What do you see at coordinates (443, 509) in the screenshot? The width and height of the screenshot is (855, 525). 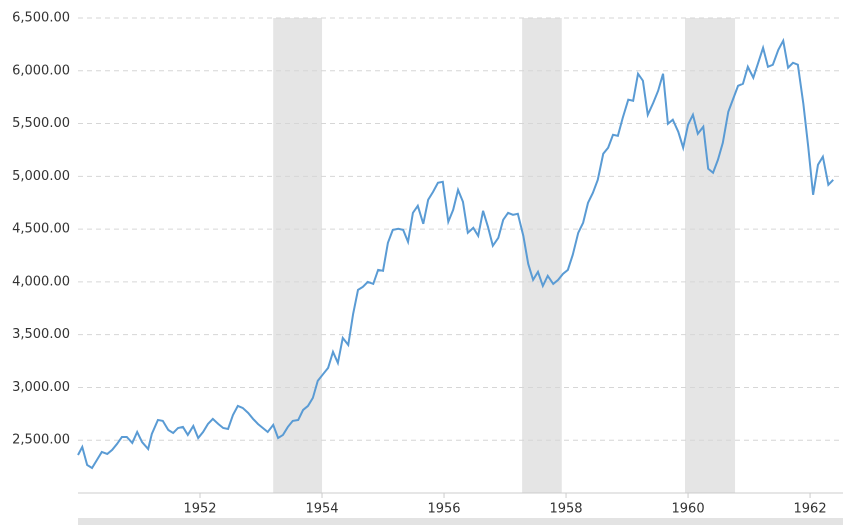 I see `x-tick-label: 1956` at bounding box center [443, 509].